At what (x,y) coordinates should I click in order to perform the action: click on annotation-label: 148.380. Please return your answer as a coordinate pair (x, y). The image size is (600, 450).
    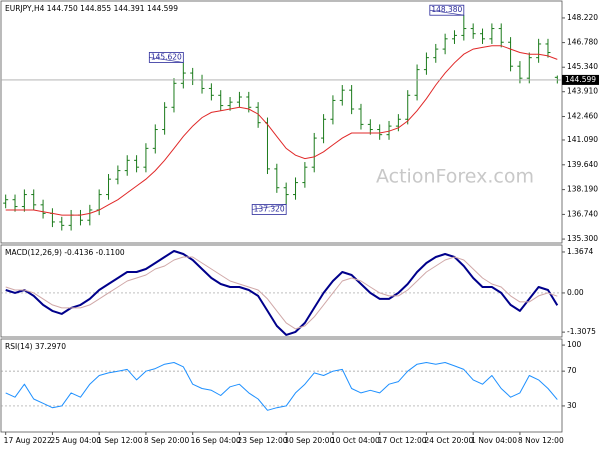
    Looking at the image, I should click on (446, 9).